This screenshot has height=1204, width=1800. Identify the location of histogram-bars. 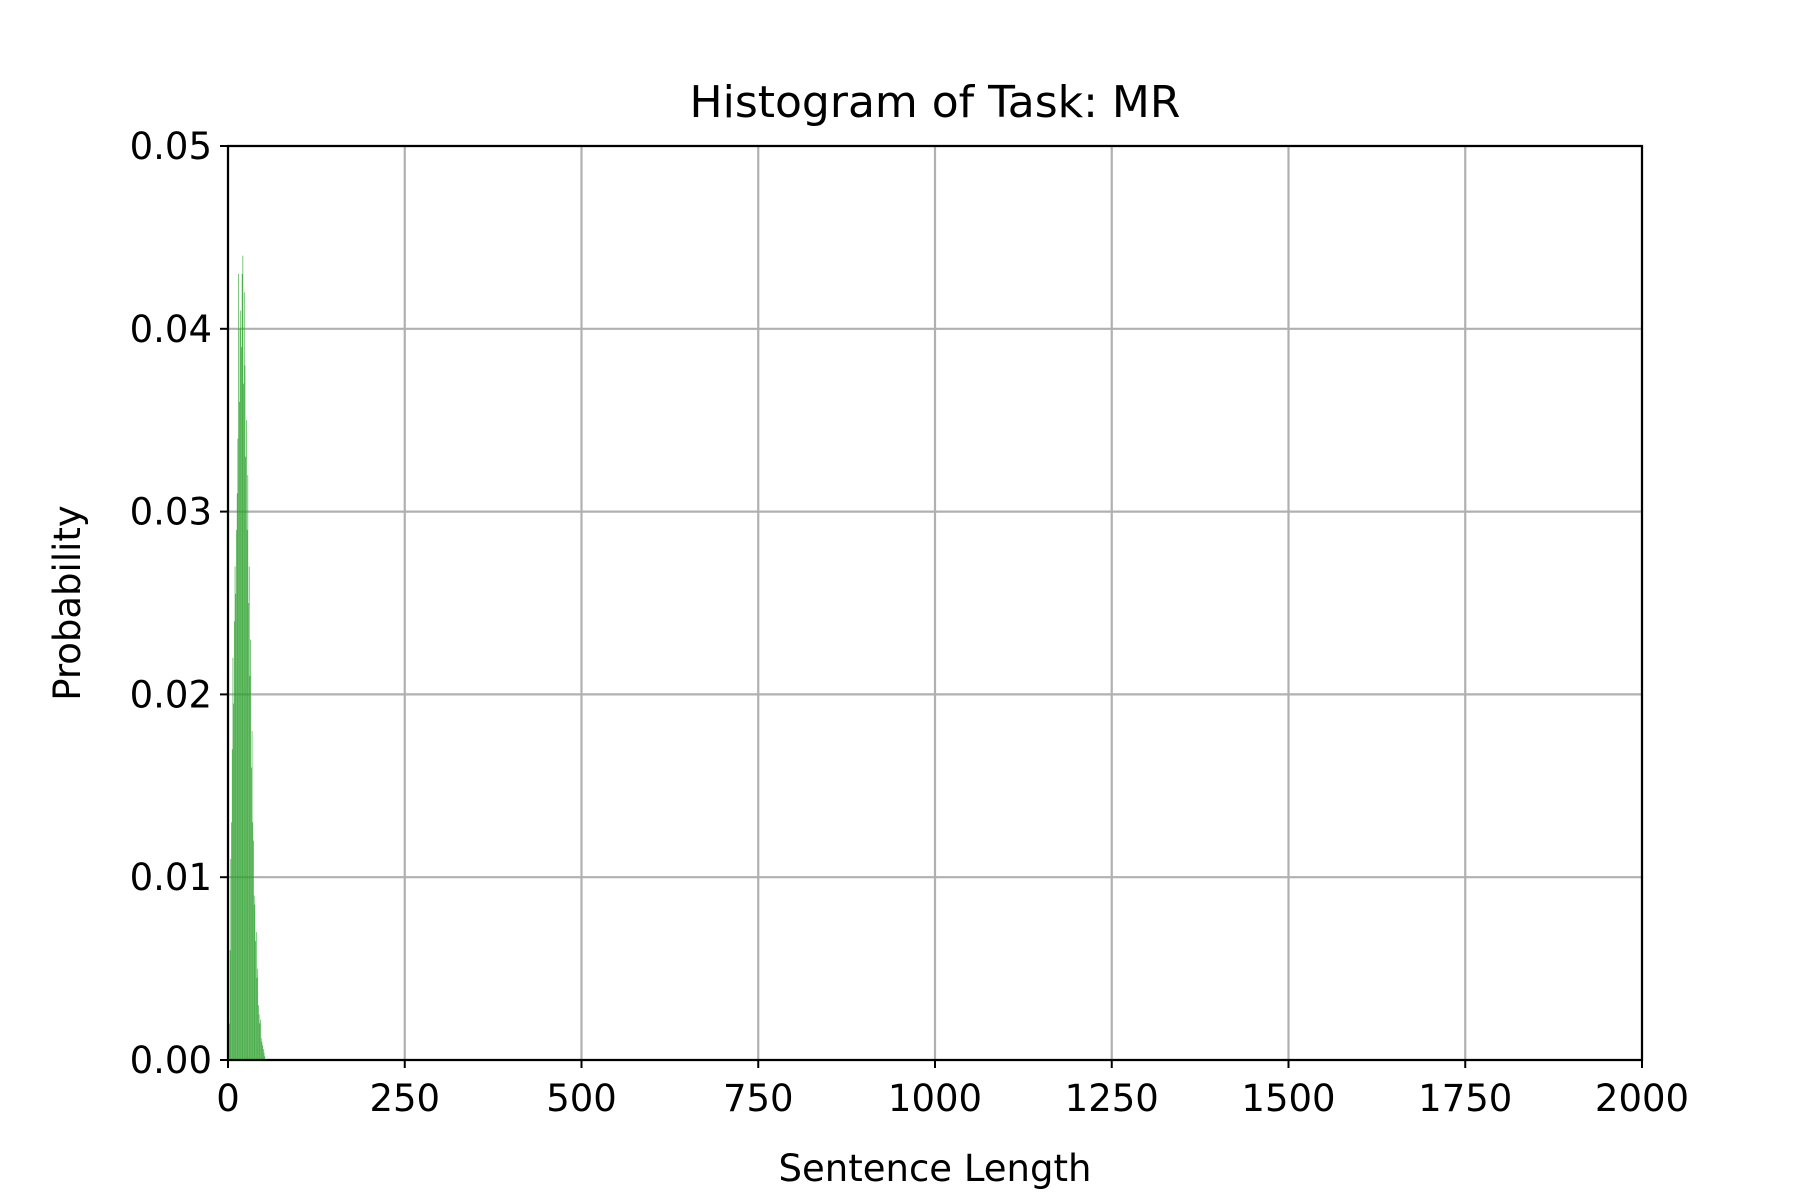
(247, 658).